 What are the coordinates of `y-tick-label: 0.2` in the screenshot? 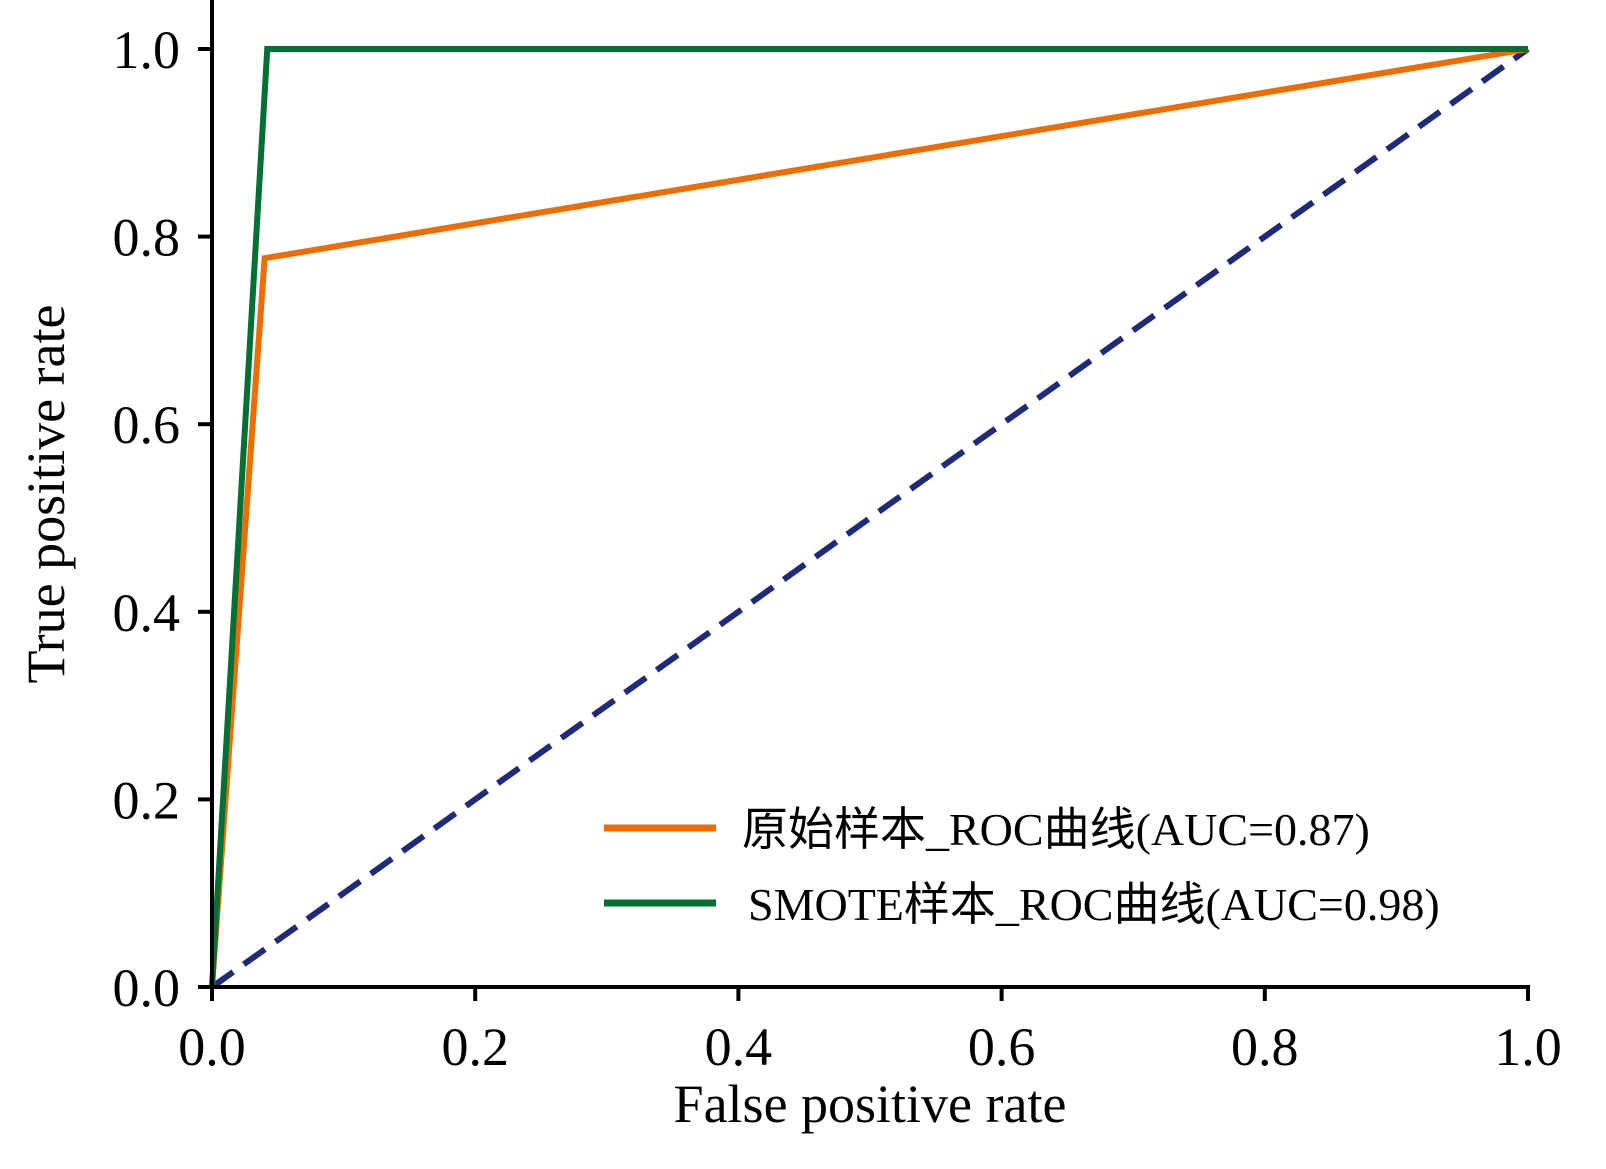 It's located at (147, 800).